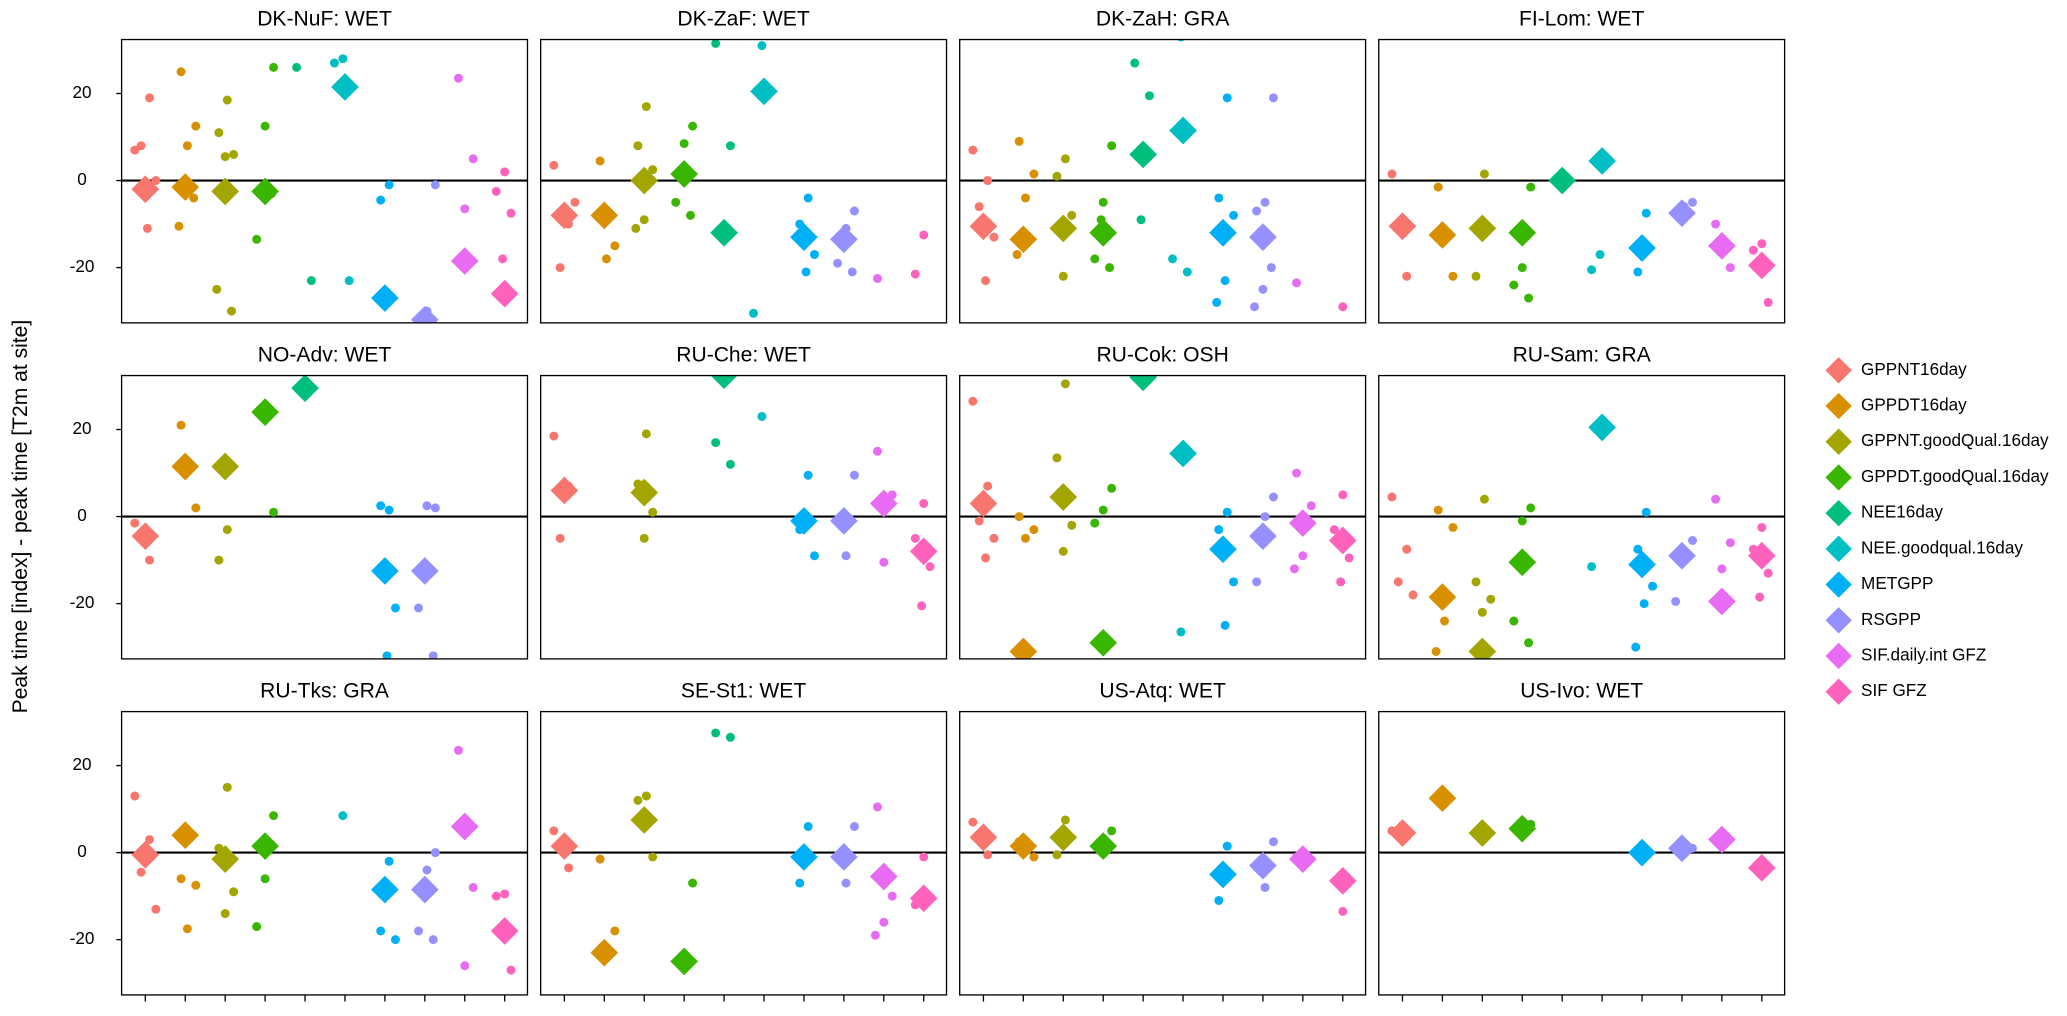 The width and height of the screenshot is (2067, 1016). Describe the element at coordinates (743, 18) in the screenshot. I see `panel-title: DK-ZaF: WET` at that location.